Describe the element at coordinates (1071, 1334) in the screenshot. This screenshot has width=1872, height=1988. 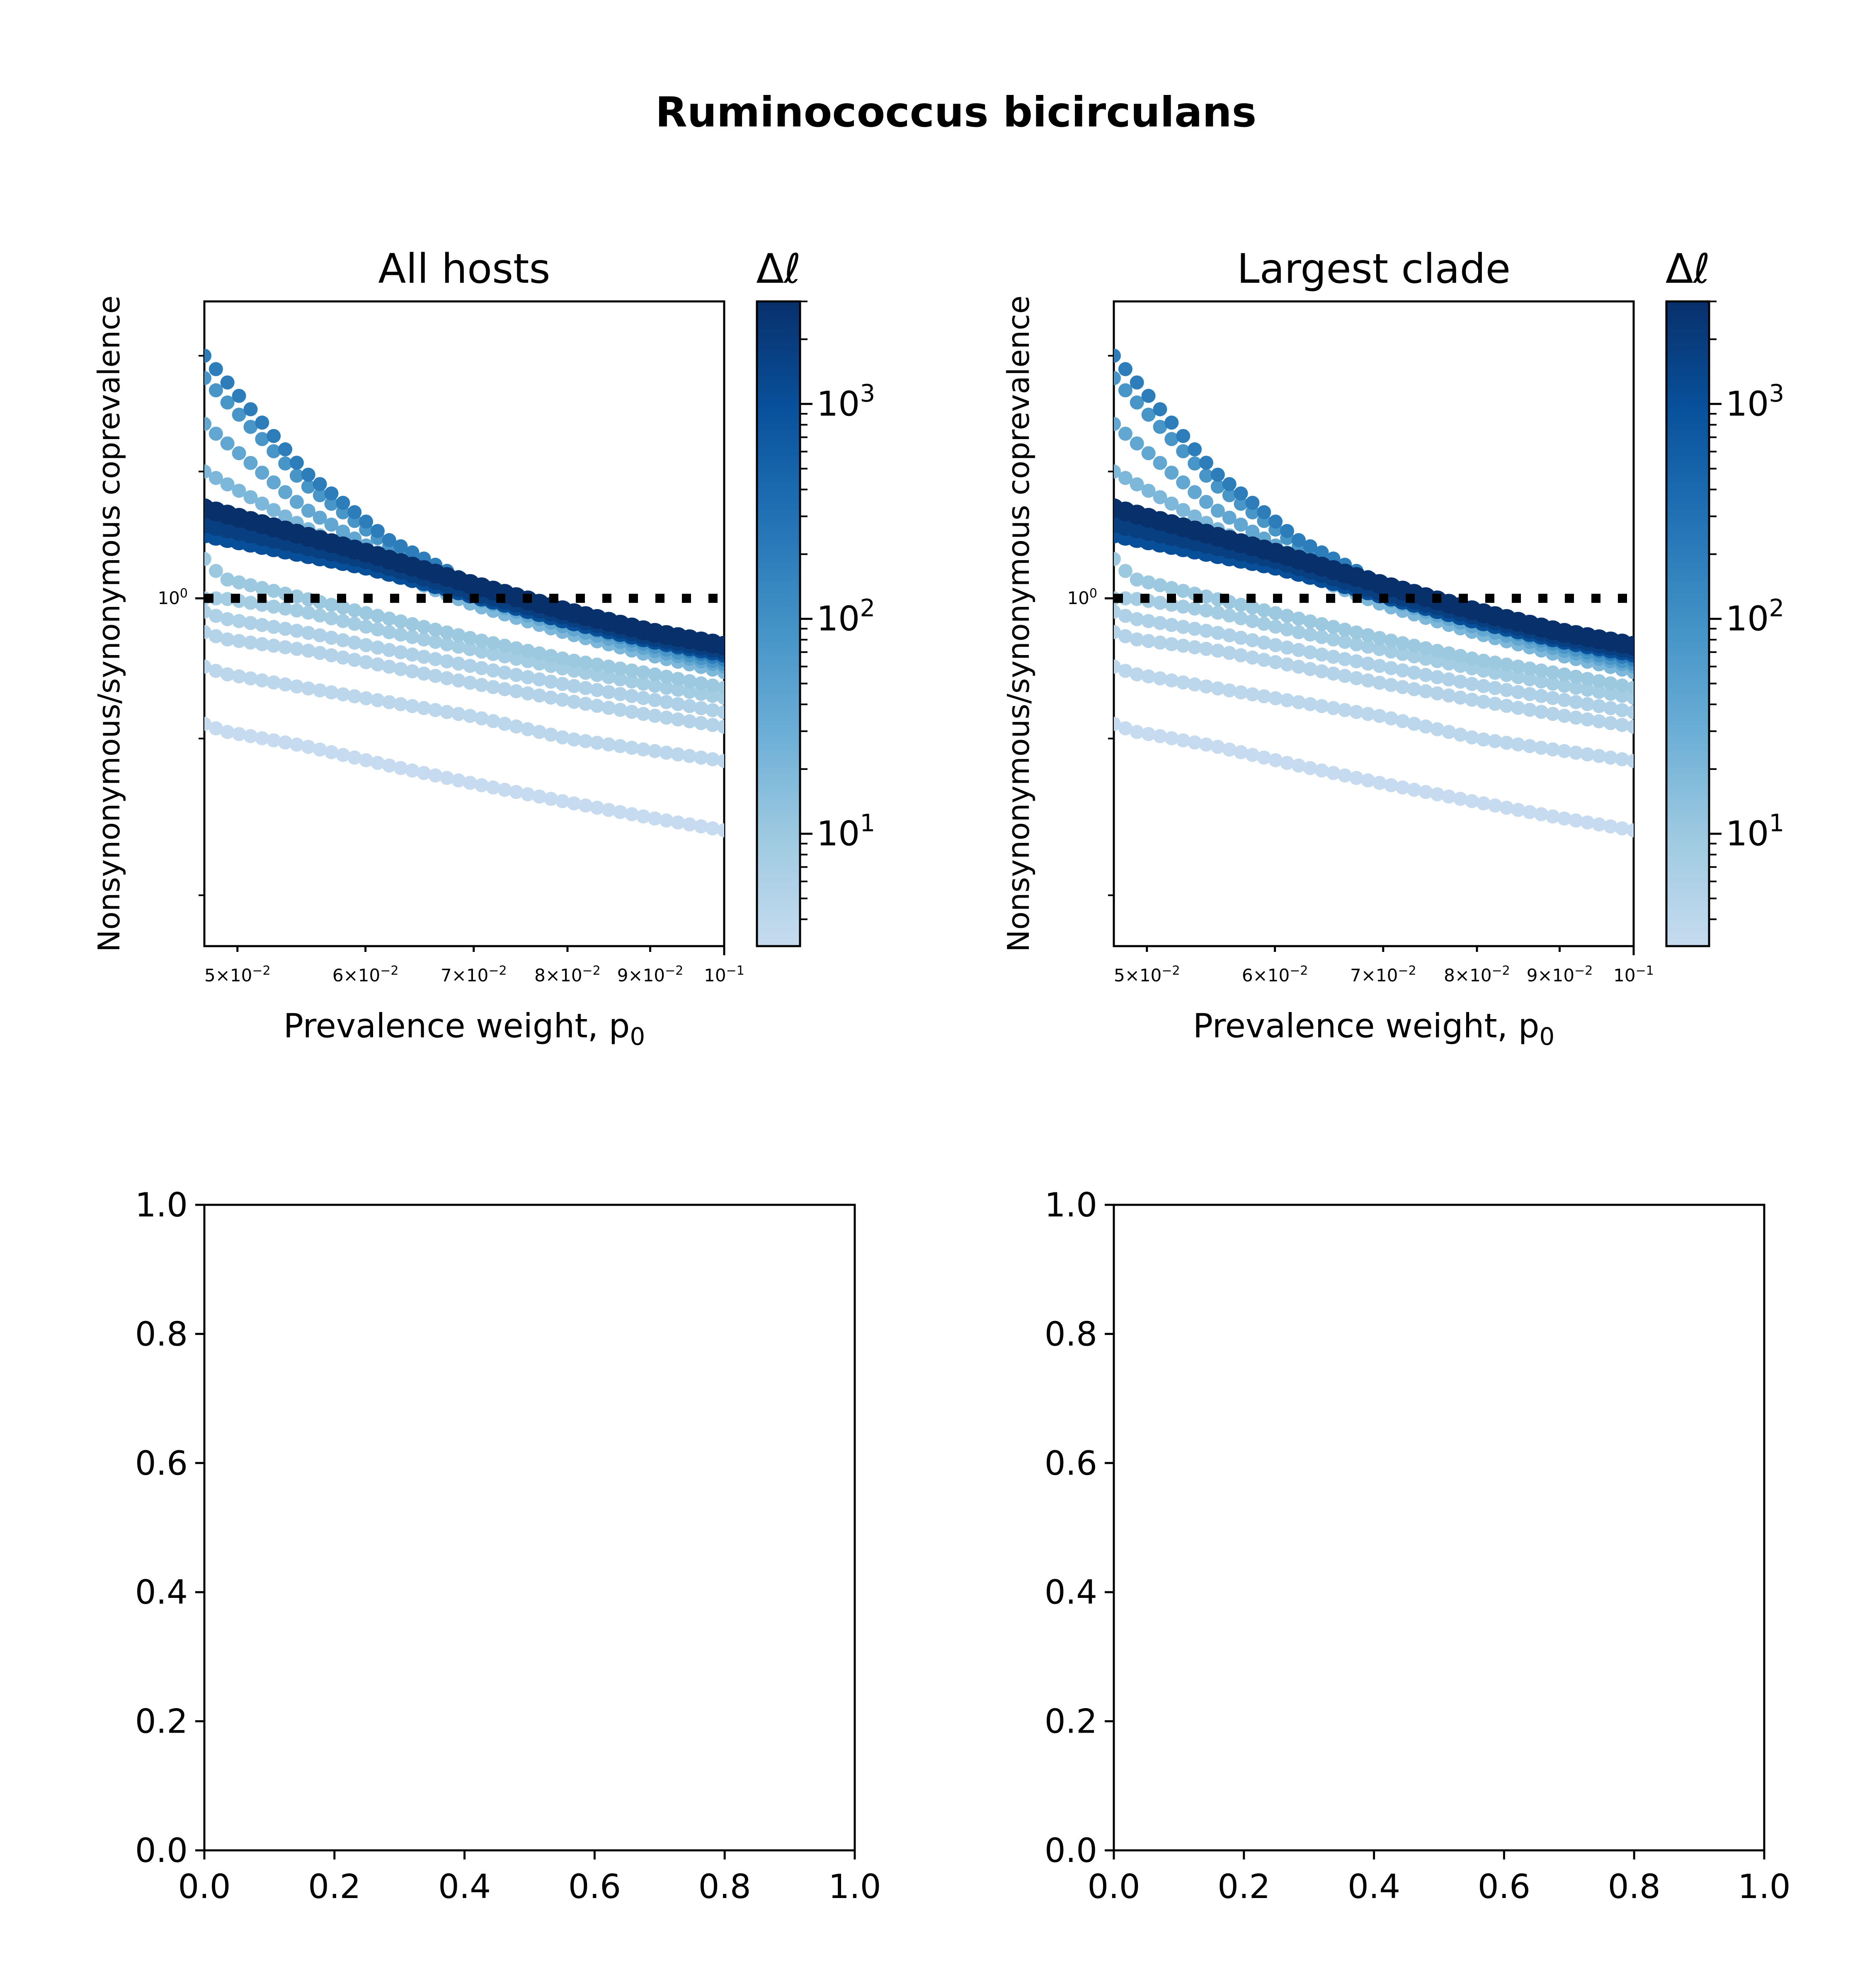
I see `y-tick-label-4: 0.8` at that location.